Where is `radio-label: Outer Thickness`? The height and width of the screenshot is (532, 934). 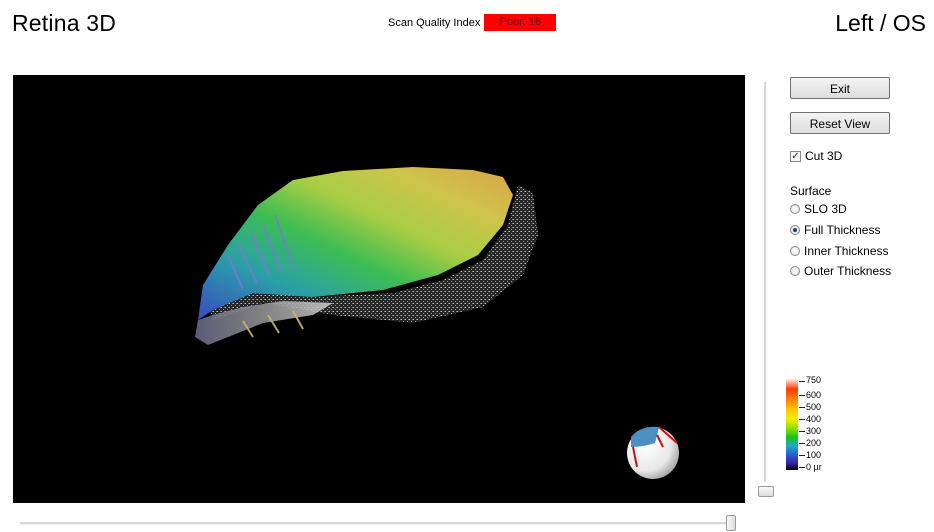
radio-label: Outer Thickness is located at coordinates (848, 271).